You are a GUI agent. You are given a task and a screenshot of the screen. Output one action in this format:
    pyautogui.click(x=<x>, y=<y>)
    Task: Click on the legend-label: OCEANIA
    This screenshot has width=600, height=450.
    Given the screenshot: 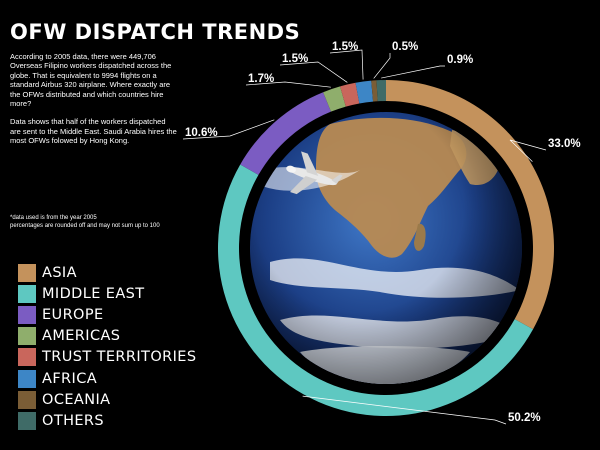 What is the action you would take?
    pyautogui.click(x=76, y=399)
    